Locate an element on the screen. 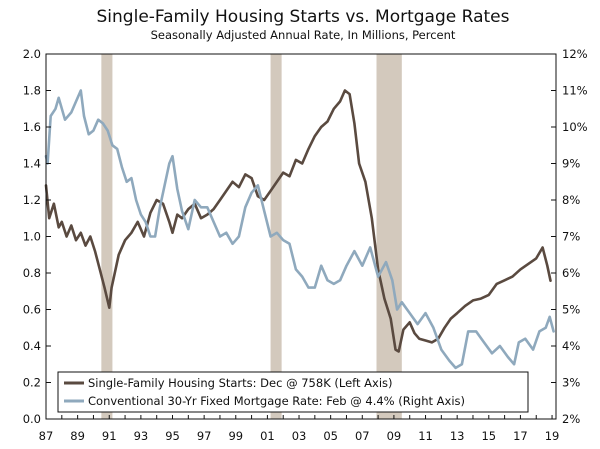 This screenshot has width=600, height=449. legend-box is located at coordinates (293, 392).